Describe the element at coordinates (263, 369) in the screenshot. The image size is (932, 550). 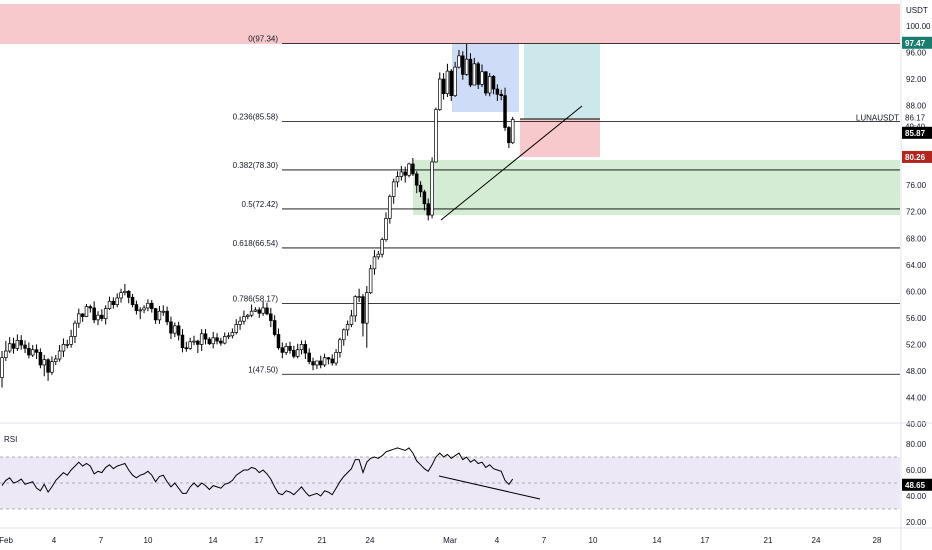
I see `fib-label: 1(47.50)` at that location.